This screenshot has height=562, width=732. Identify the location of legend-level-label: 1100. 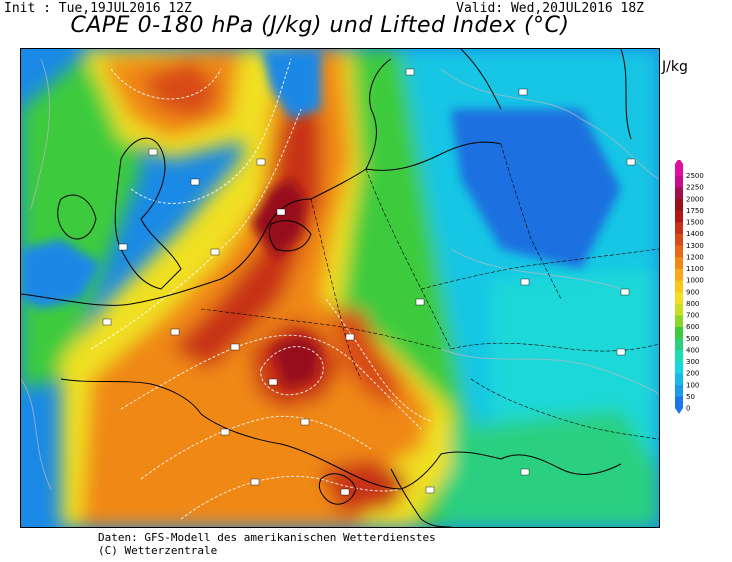
(695, 269).